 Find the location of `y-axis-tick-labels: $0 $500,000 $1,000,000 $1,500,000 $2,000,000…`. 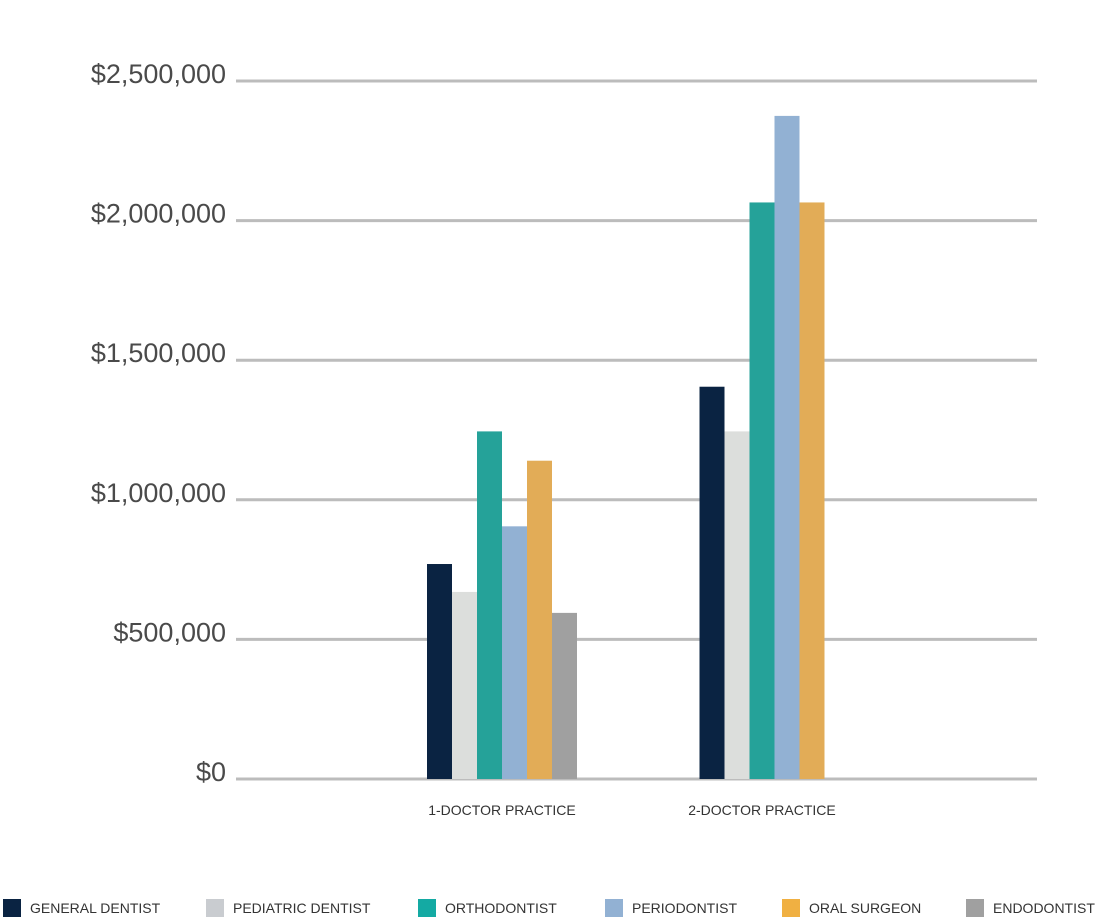

y-axis-tick-labels: $0 $500,000 $1,000,000 $1,500,000 $2,000,000… is located at coordinates (158, 423).